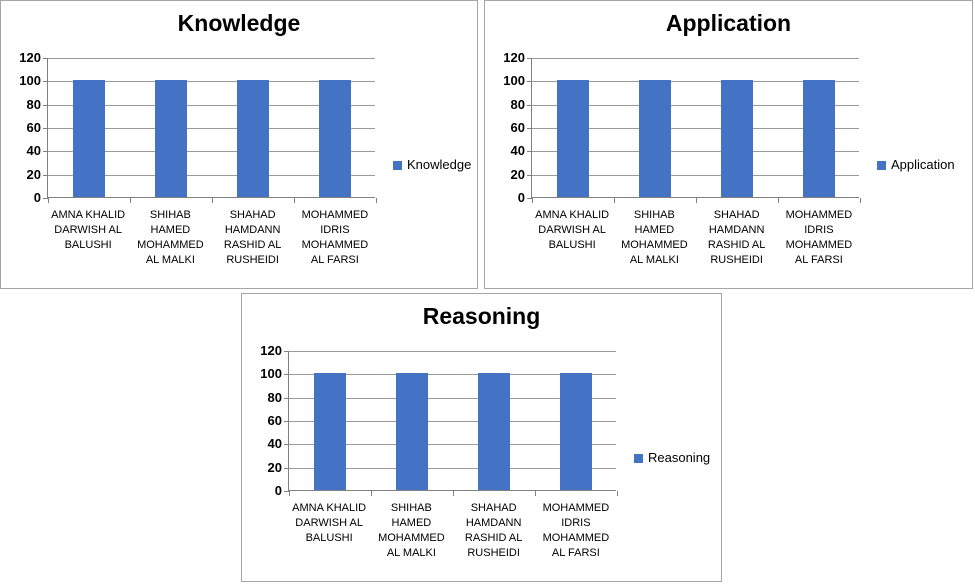 Image resolution: width=975 pixels, height=586 pixels. I want to click on category-label-line: DARWISH AL, so click(329, 523).